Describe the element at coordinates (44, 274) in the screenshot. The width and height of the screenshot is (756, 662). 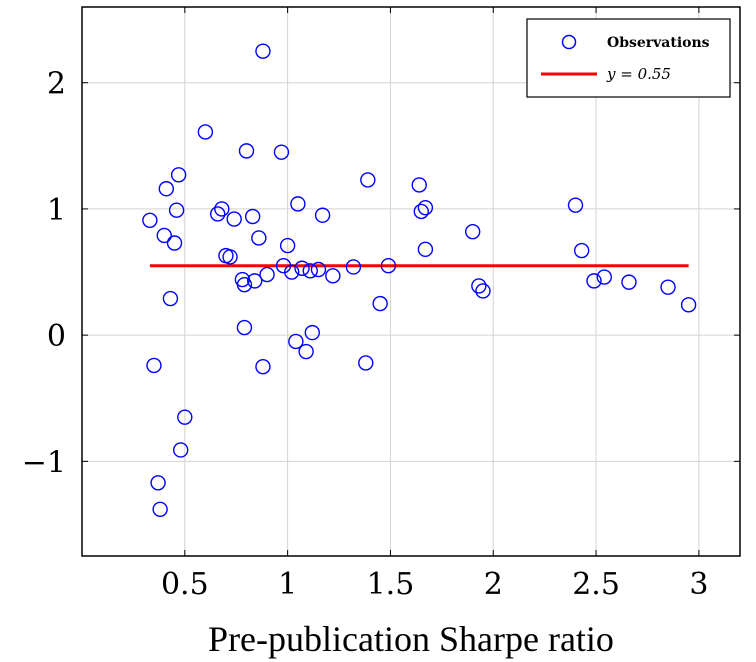
I see `y-tick-labels: −1 0 1 2` at that location.